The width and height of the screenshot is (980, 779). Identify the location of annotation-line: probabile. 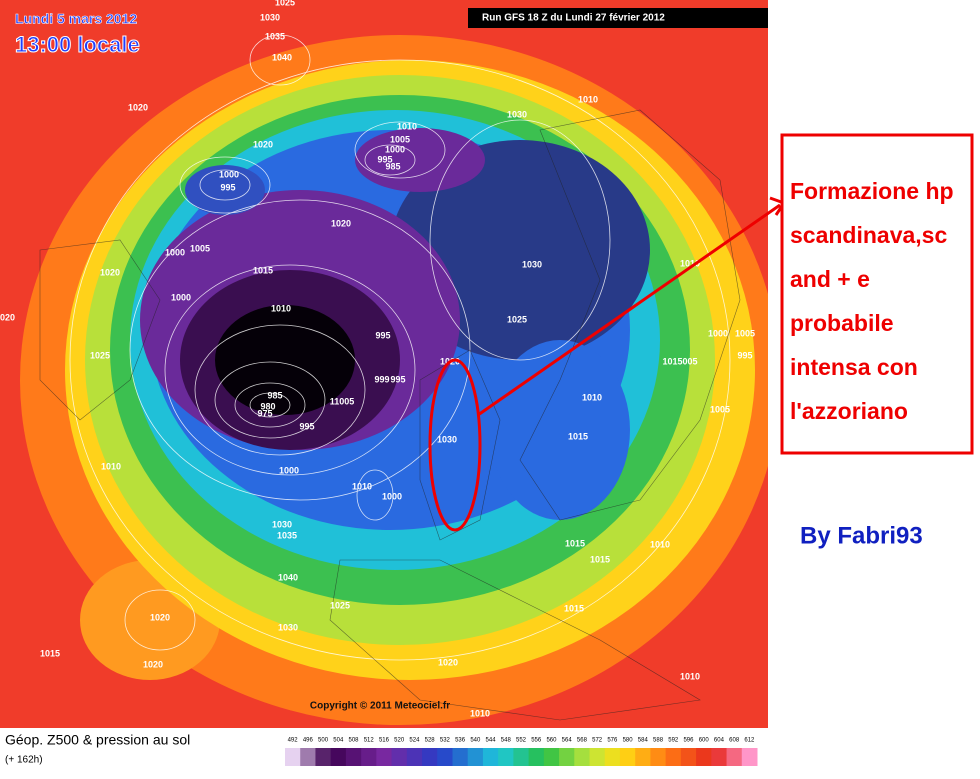
(842, 323).